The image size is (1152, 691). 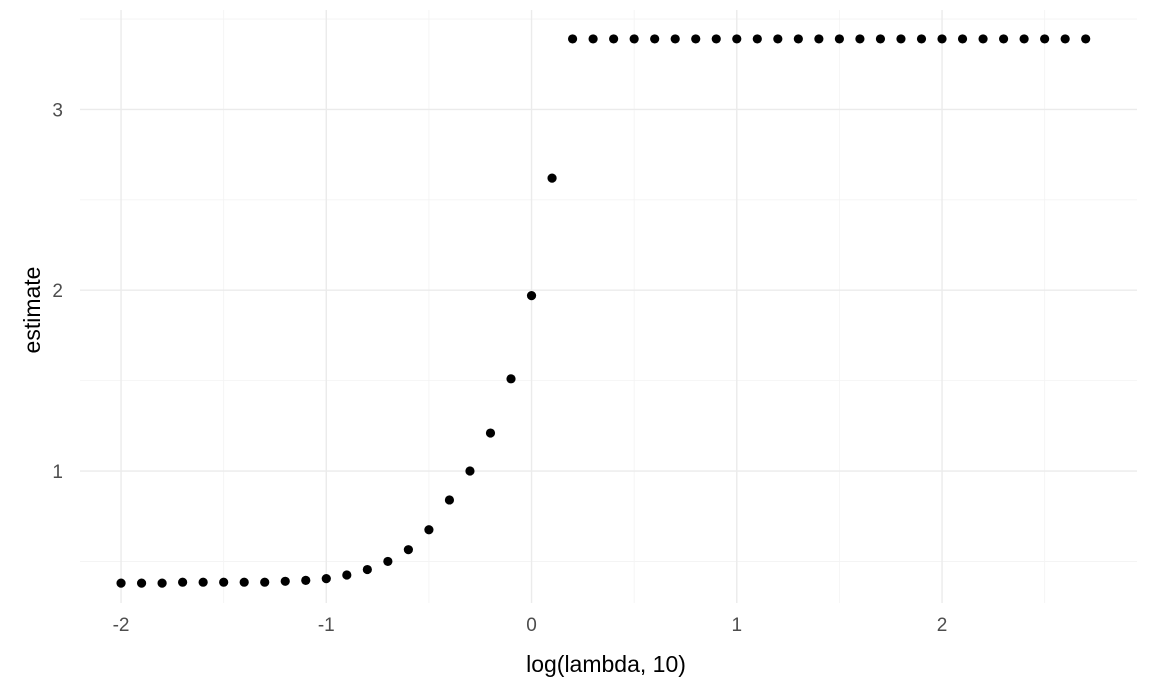 I want to click on y-tick-label: 1, so click(x=57, y=472).